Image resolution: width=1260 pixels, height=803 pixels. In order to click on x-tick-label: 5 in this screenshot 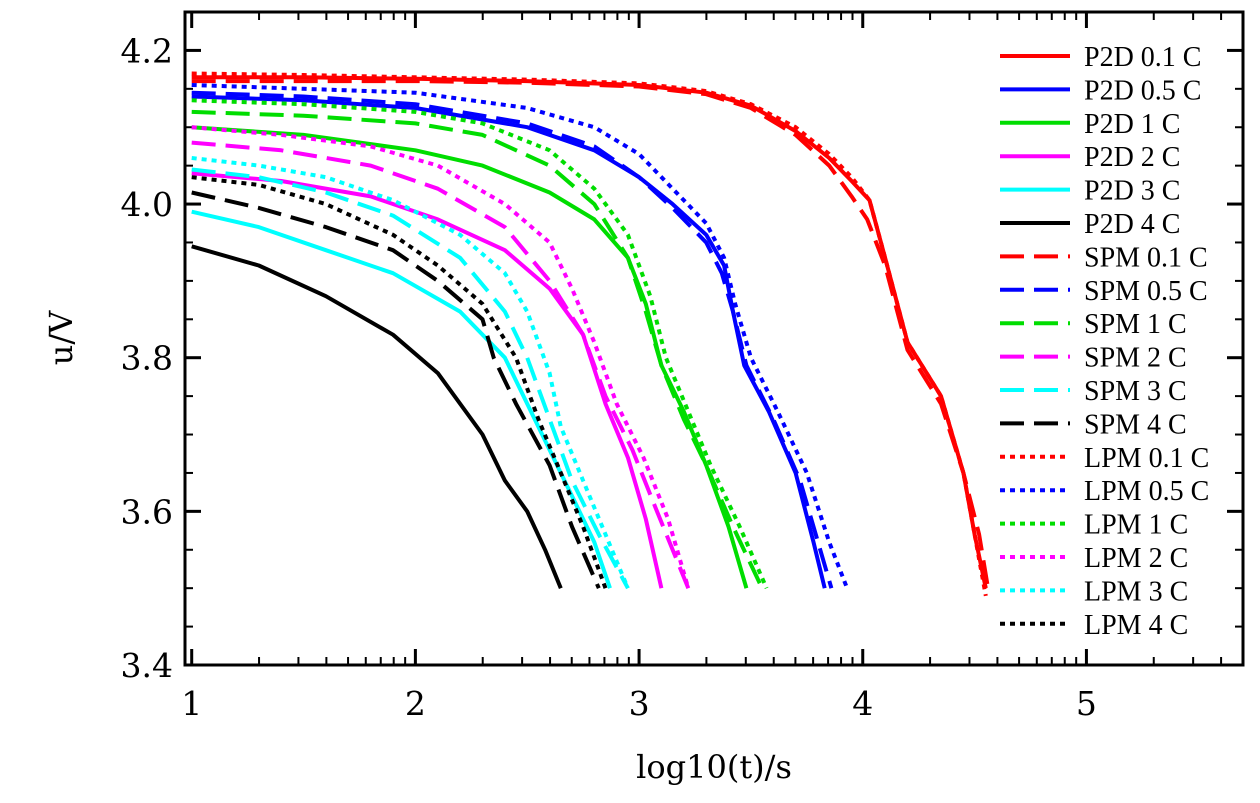, I will do `click(1086, 703)`.